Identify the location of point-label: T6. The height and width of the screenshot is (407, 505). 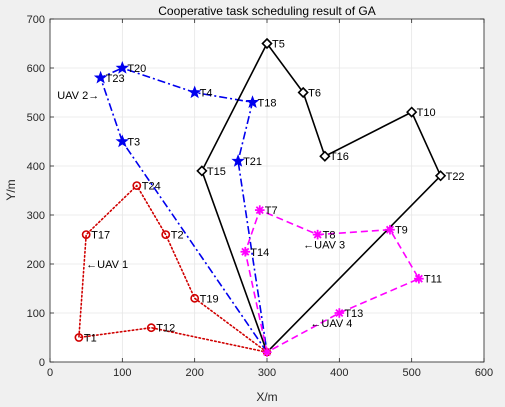
(314, 94).